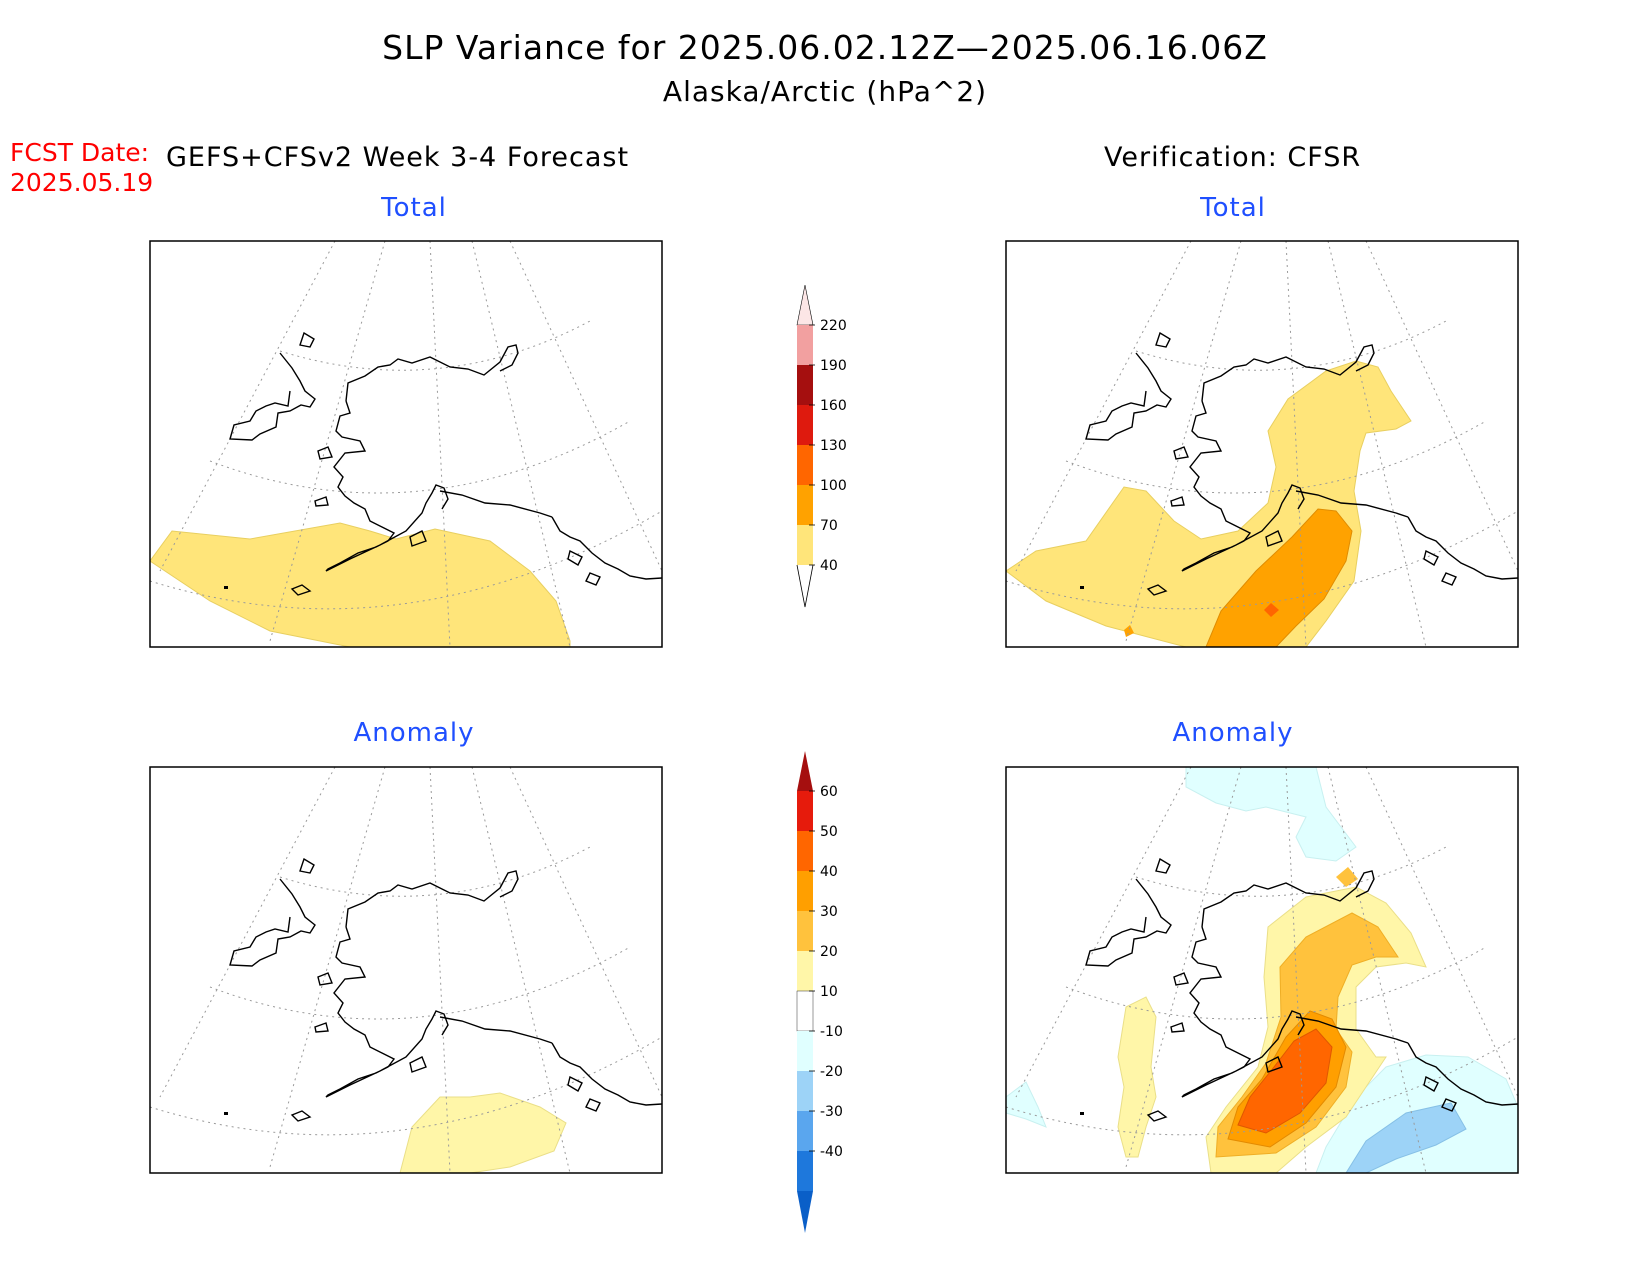  Describe the element at coordinates (414, 208) in the screenshot. I see `forecast-total-title: Total` at that location.